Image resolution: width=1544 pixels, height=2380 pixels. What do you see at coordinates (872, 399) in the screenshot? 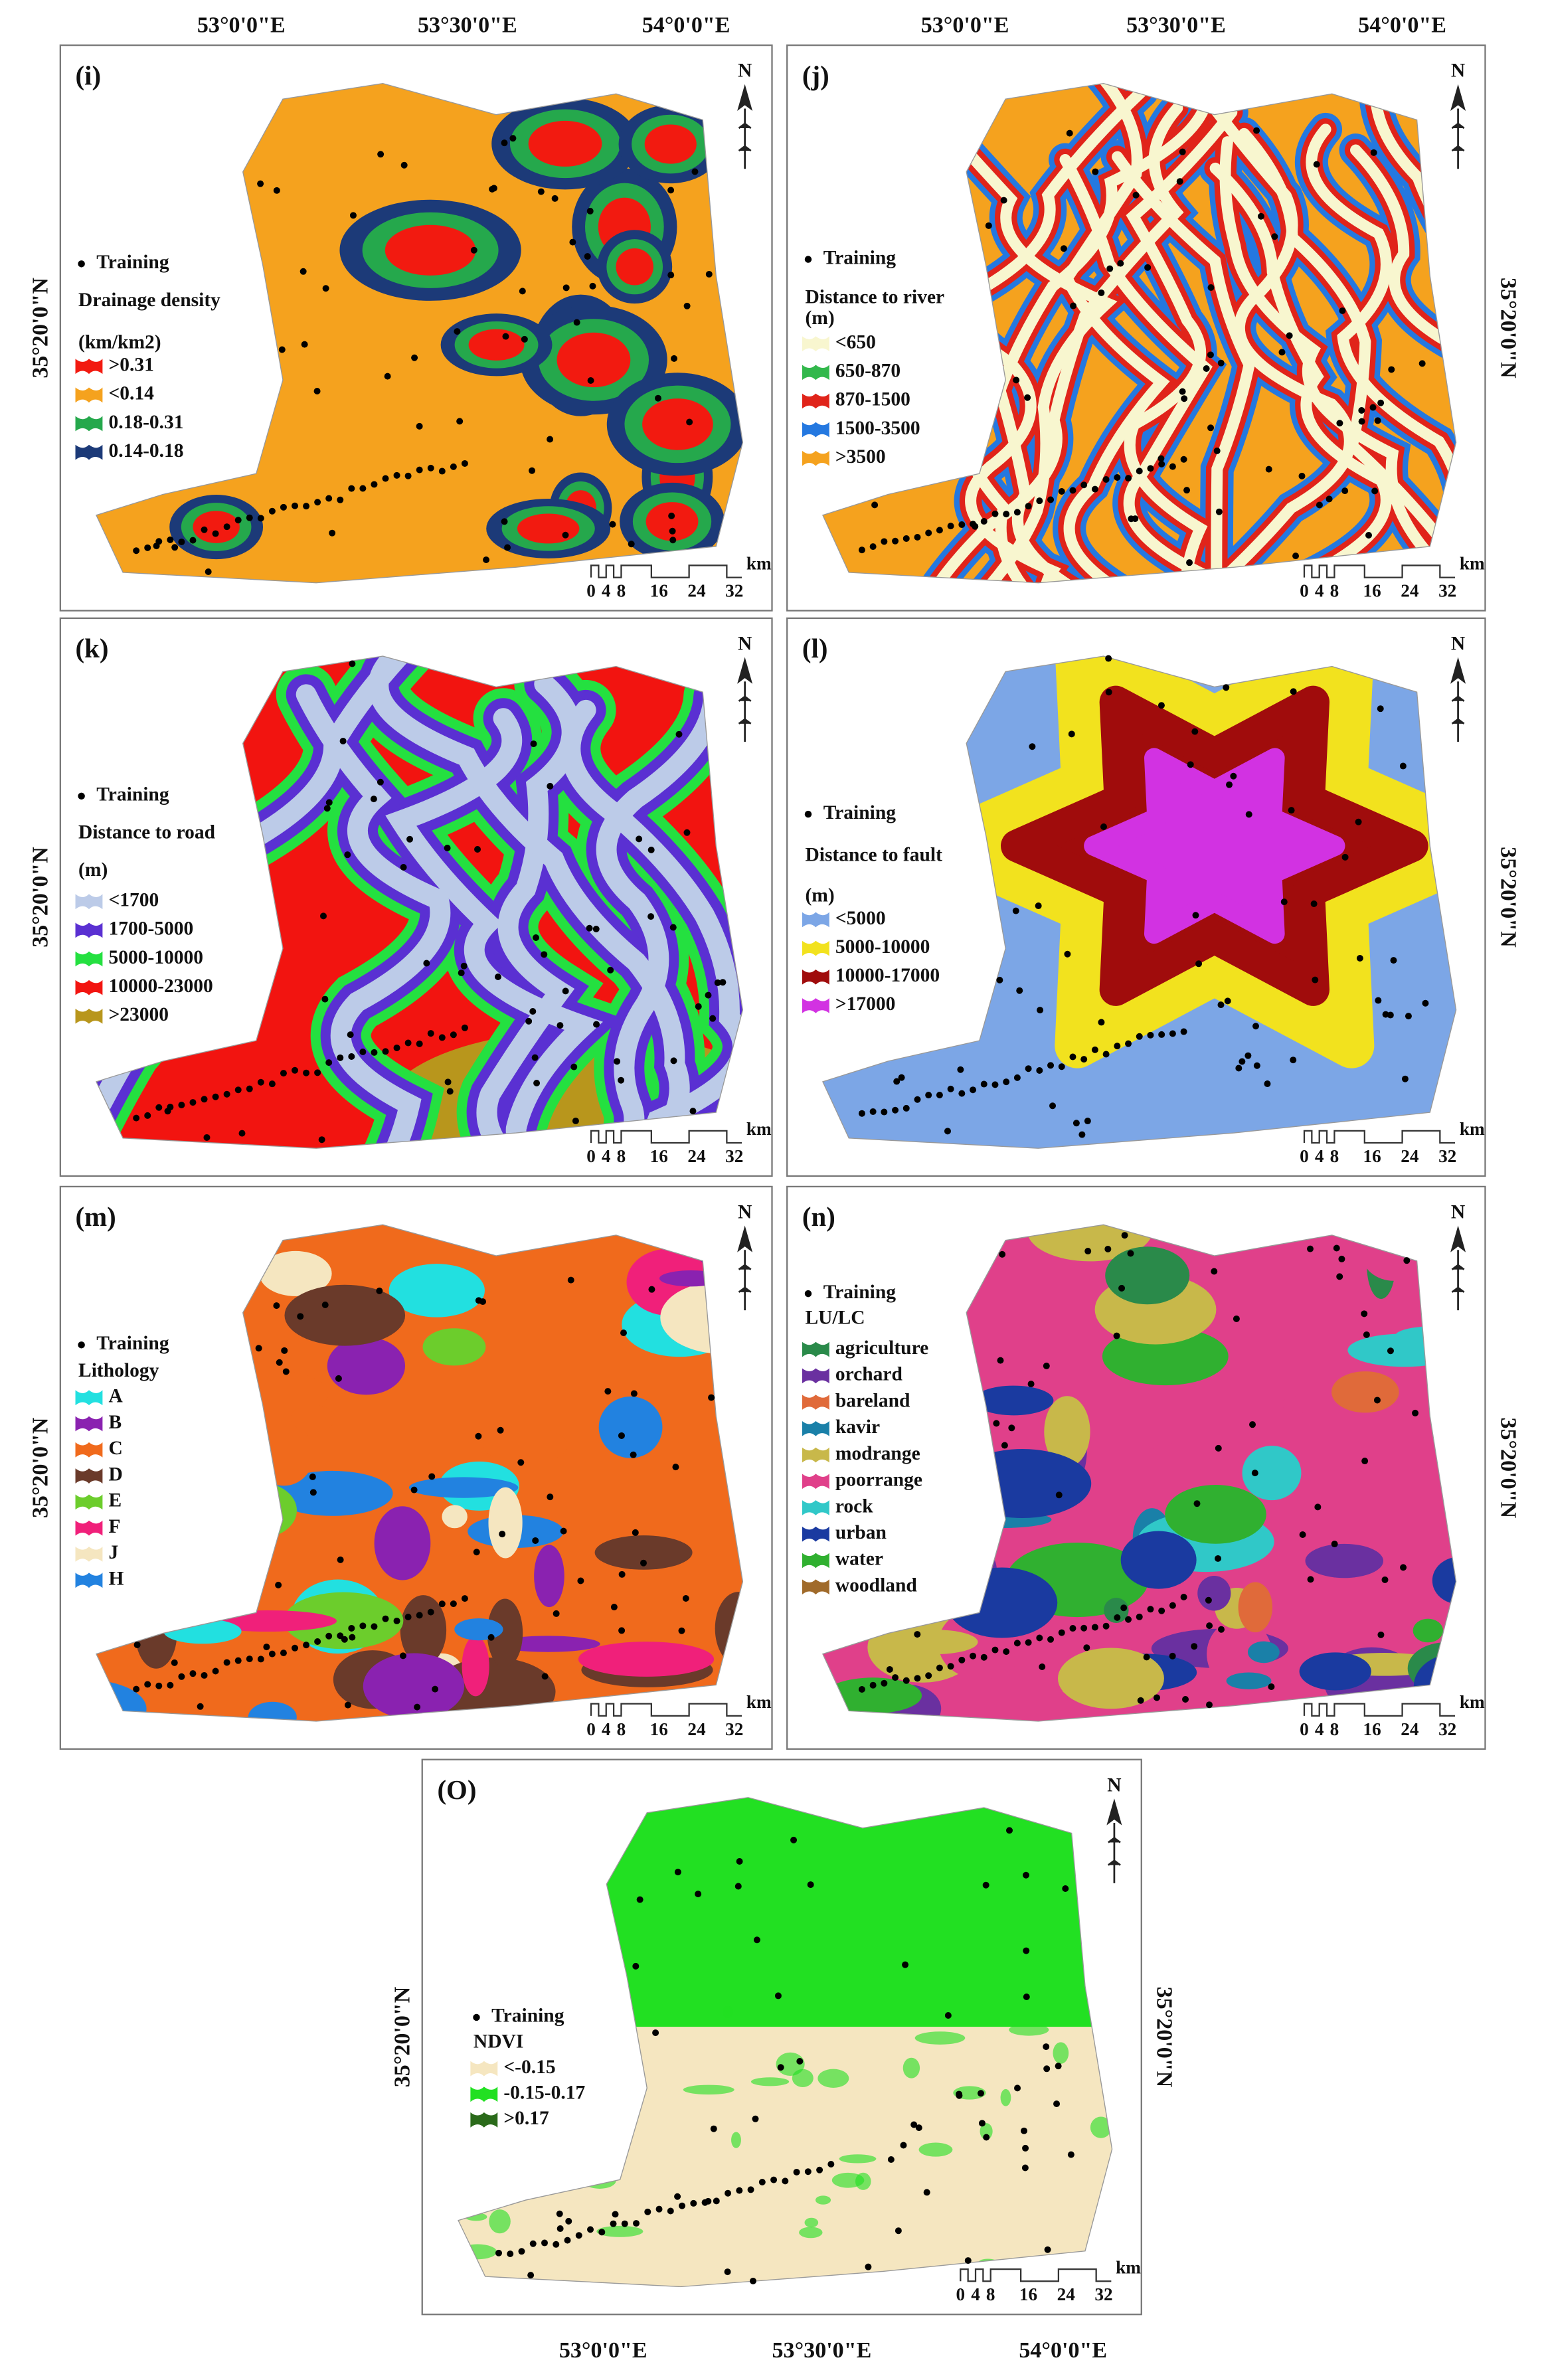
I see `legend-label: 870-1500` at bounding box center [872, 399].